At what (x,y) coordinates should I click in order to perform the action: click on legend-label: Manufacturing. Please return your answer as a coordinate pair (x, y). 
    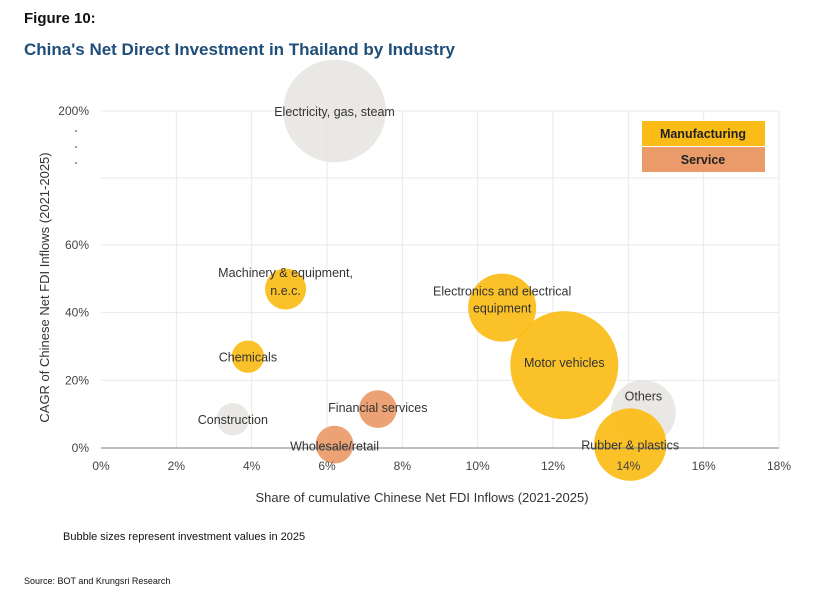
    Looking at the image, I should click on (703, 134).